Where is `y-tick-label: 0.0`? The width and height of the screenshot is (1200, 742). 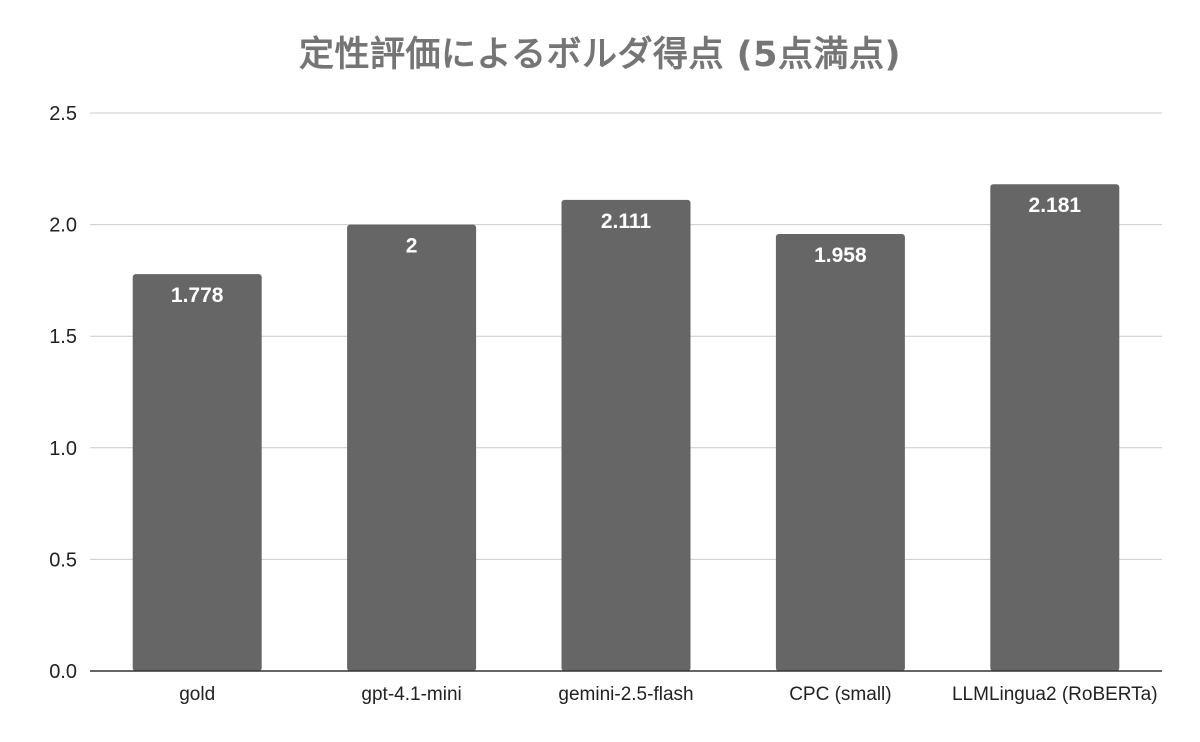
y-tick-label: 0.0 is located at coordinates (63, 672).